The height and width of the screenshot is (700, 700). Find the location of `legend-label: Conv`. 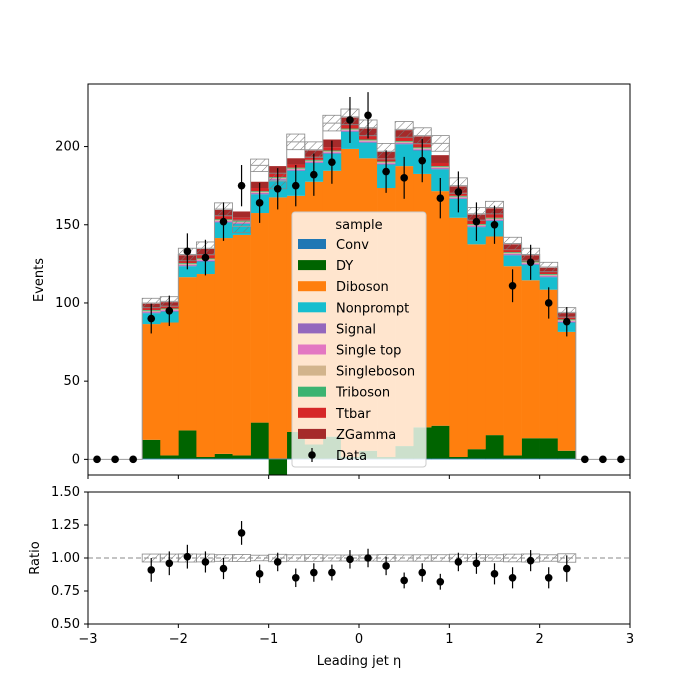

legend-label: Conv is located at coordinates (352, 245).